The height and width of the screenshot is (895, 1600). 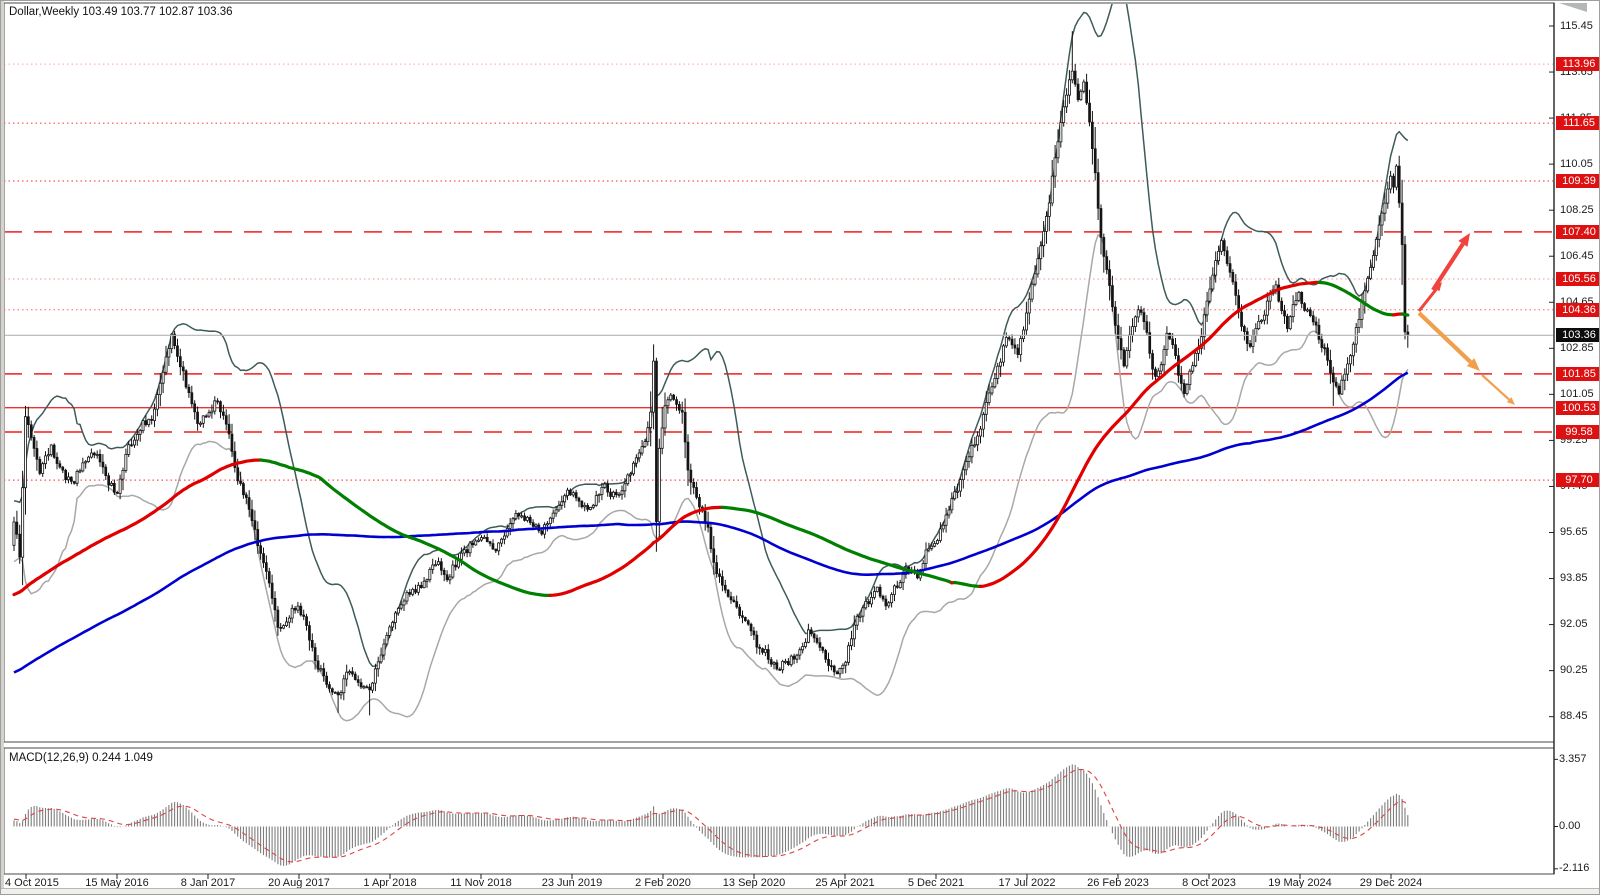 I want to click on time-tick-label: 17 Jul 2022, so click(x=1027, y=883).